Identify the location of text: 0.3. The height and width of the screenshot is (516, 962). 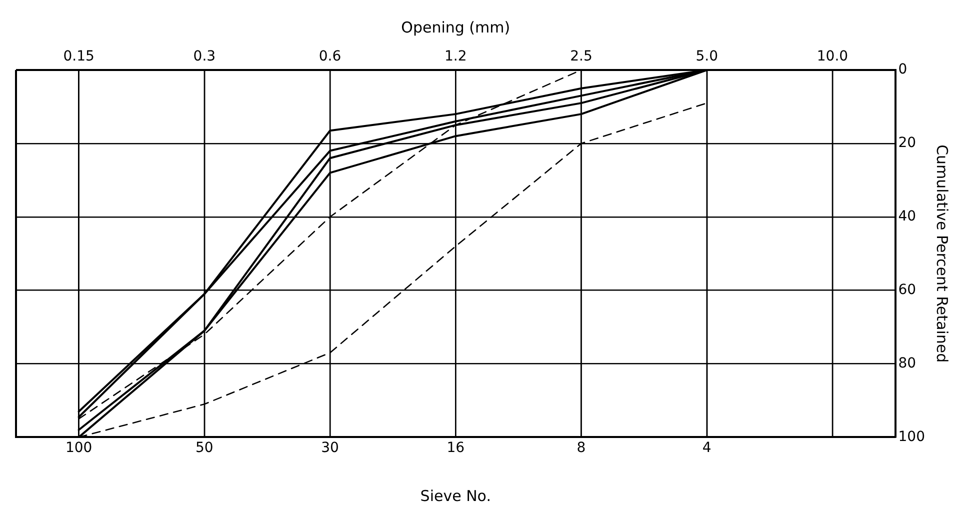
(204, 56).